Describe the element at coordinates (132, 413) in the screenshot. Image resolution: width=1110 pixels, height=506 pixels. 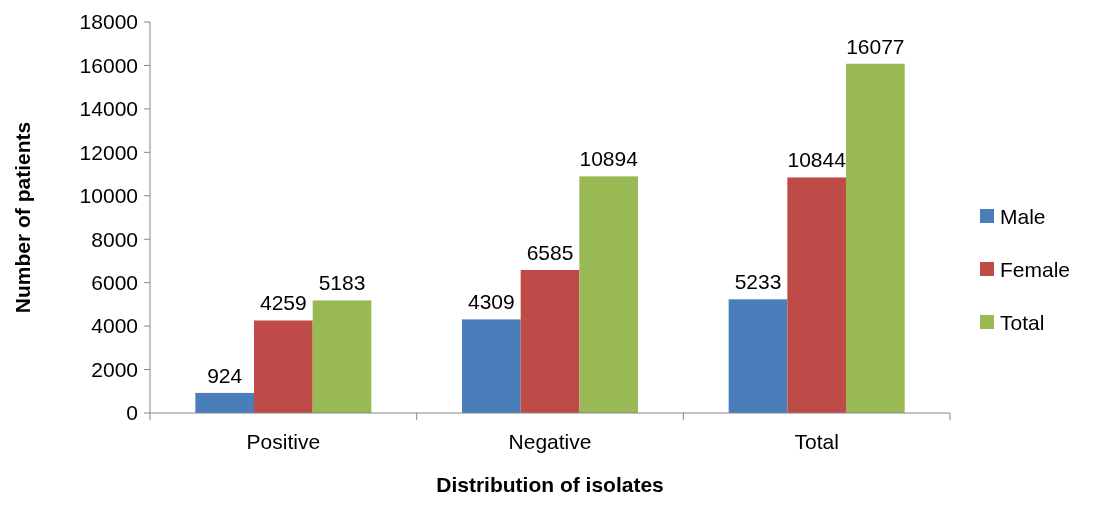
I see `y-tick-label: 0` at that location.